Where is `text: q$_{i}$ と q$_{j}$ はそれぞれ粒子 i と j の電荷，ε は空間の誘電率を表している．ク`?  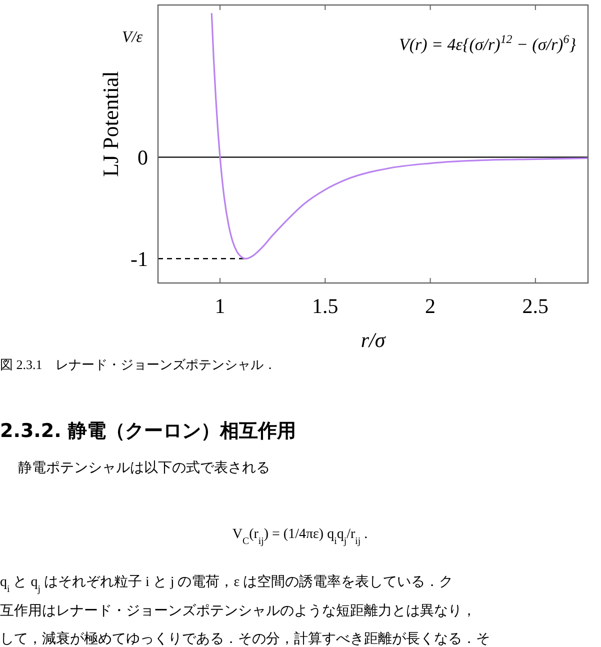 text: q$_{i}$ と q$_{j}$ はそれぞれ粒子 i と j の電荷，ε は空間の誘電率を表している．ク is located at coordinates (227, 584).